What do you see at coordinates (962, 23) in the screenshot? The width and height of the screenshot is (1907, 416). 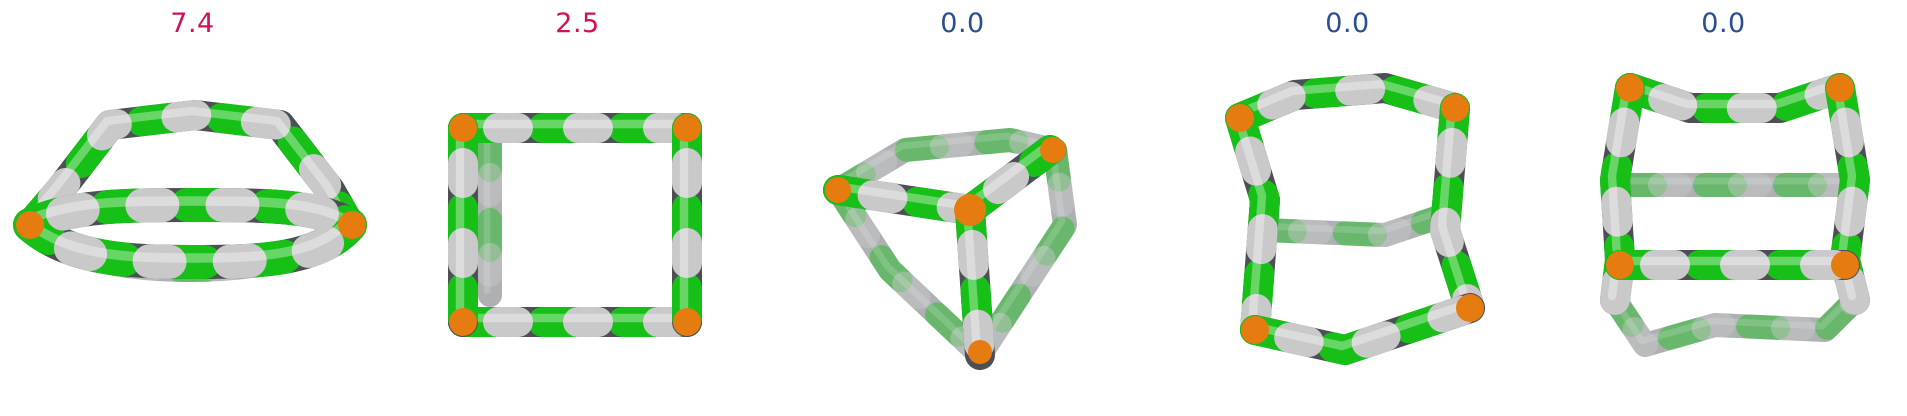 I see `score-label-3: 0.0` at bounding box center [962, 23].